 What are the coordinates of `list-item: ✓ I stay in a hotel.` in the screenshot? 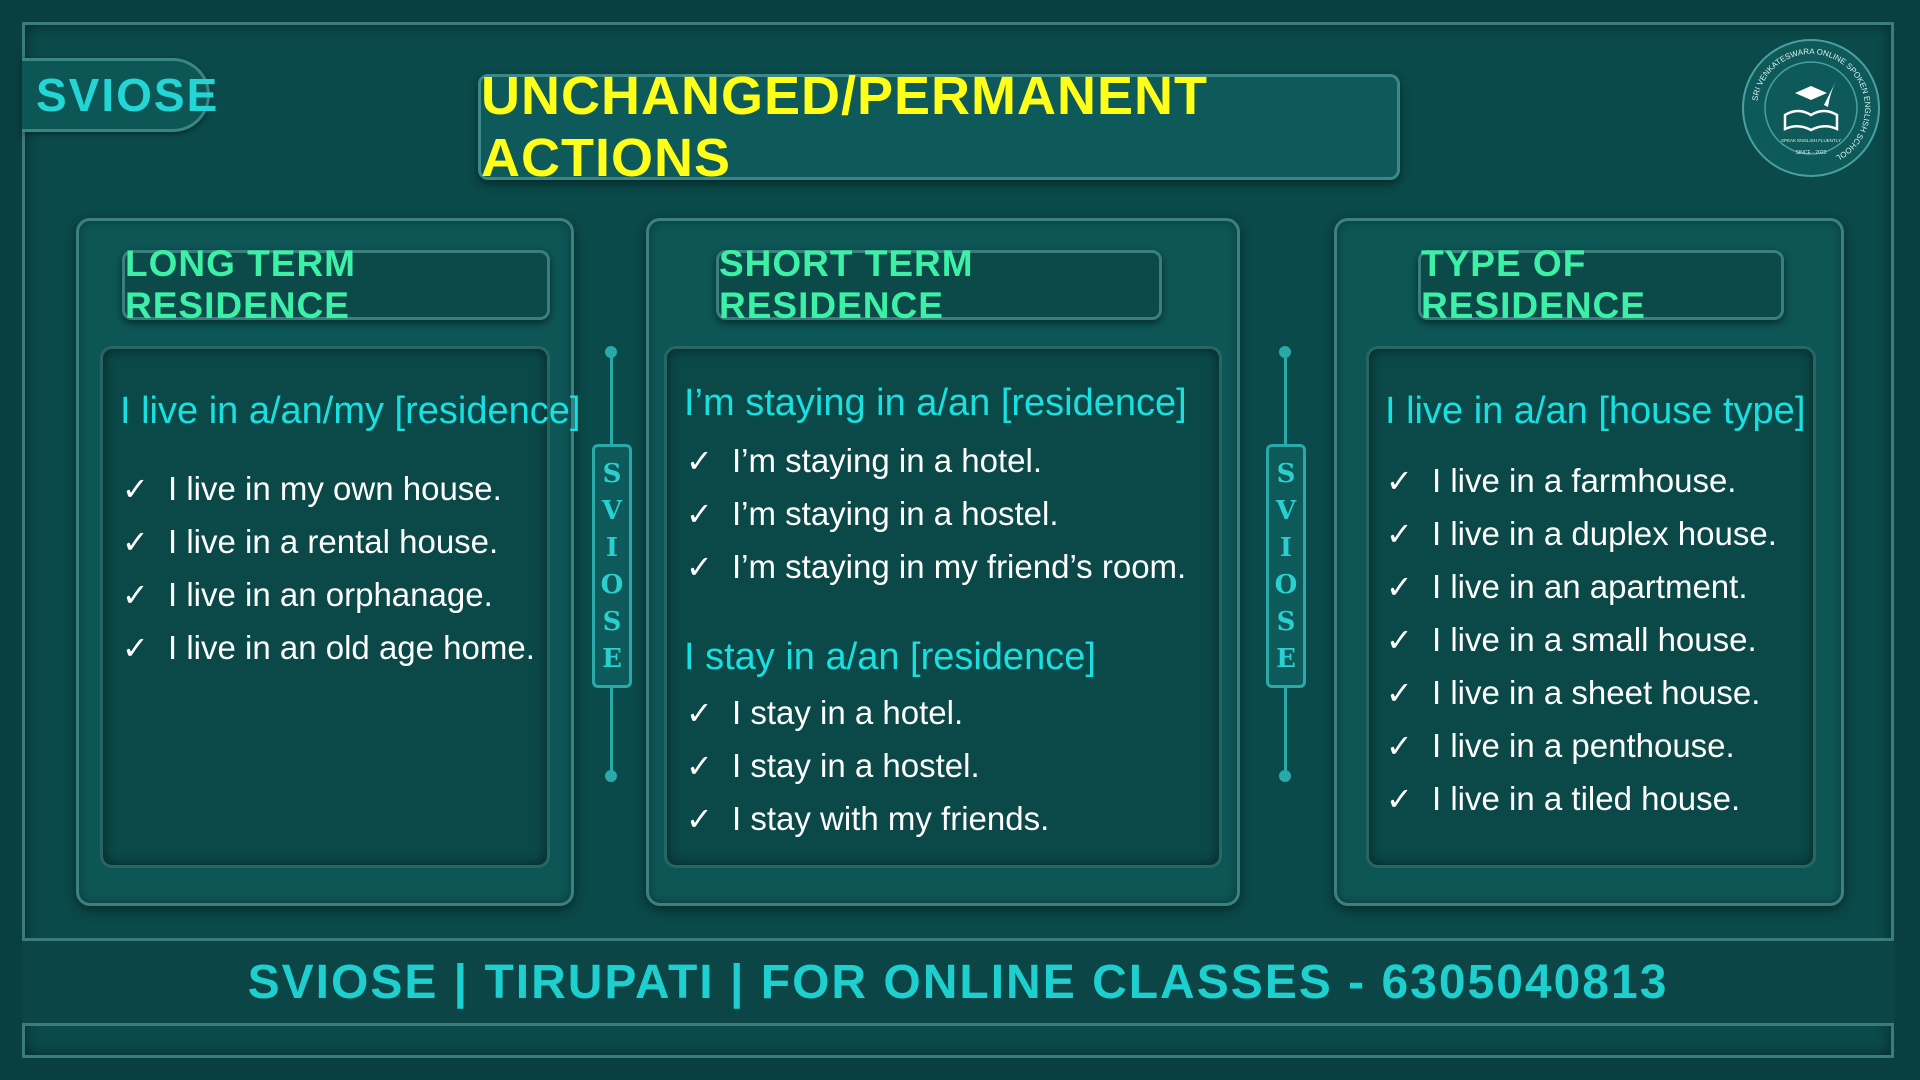 It's located at (824, 713).